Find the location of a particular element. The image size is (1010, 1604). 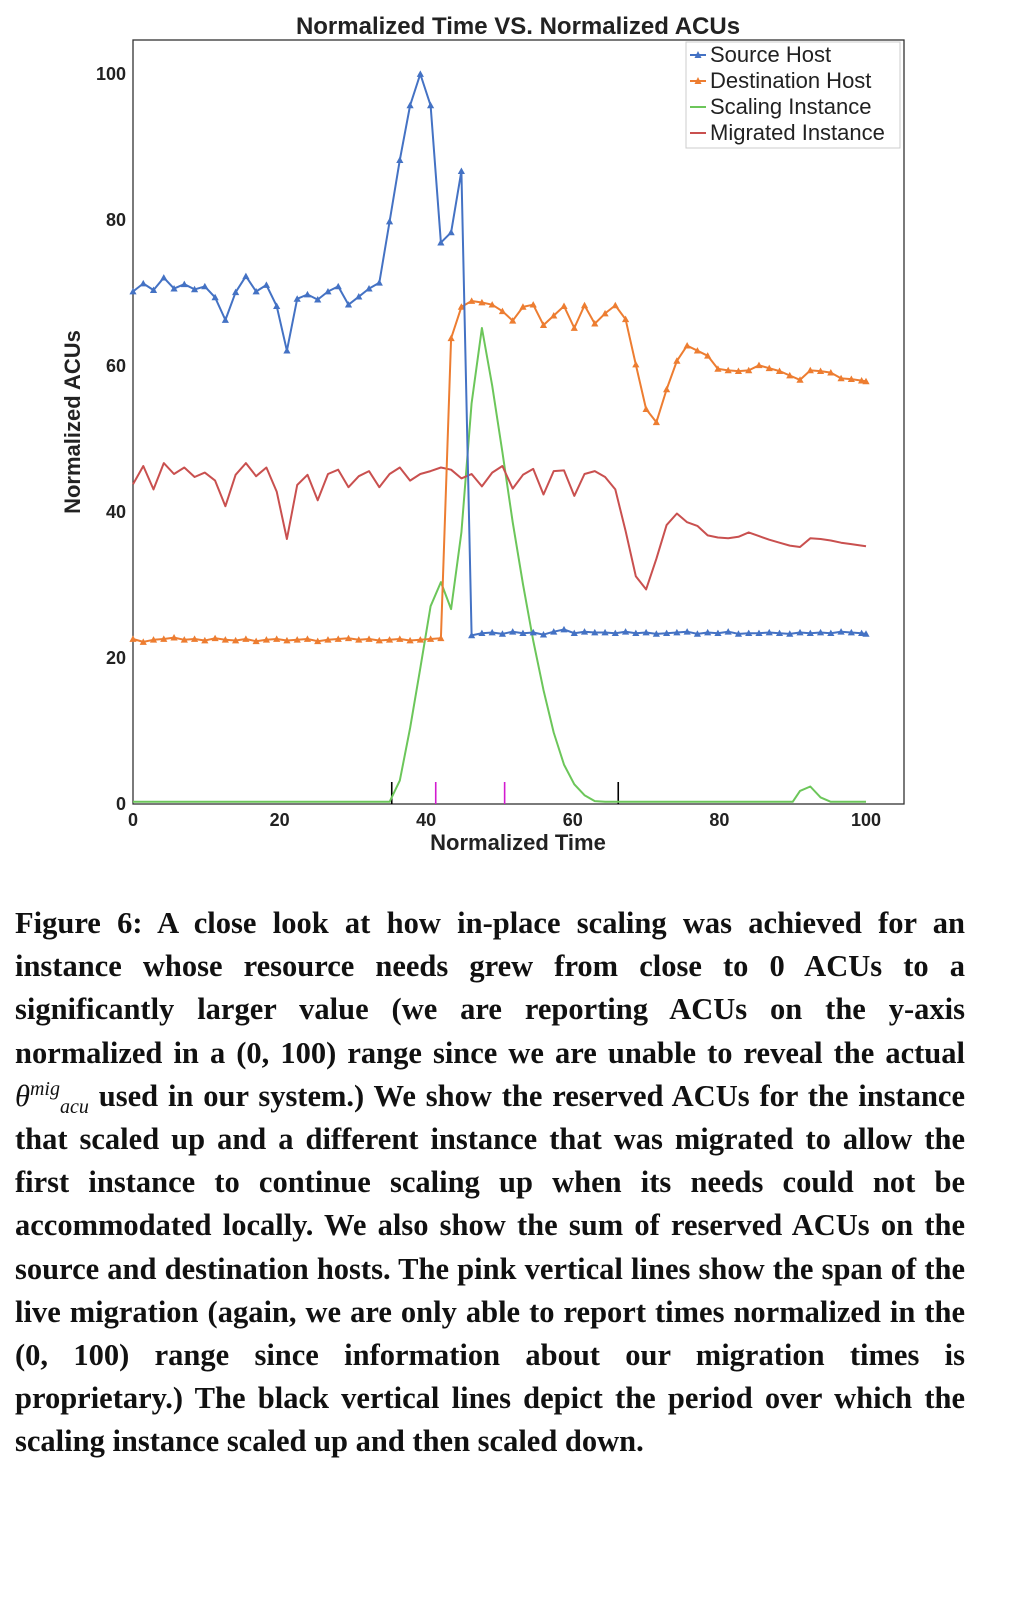

y-tick-label: 60 is located at coordinates (116, 366).